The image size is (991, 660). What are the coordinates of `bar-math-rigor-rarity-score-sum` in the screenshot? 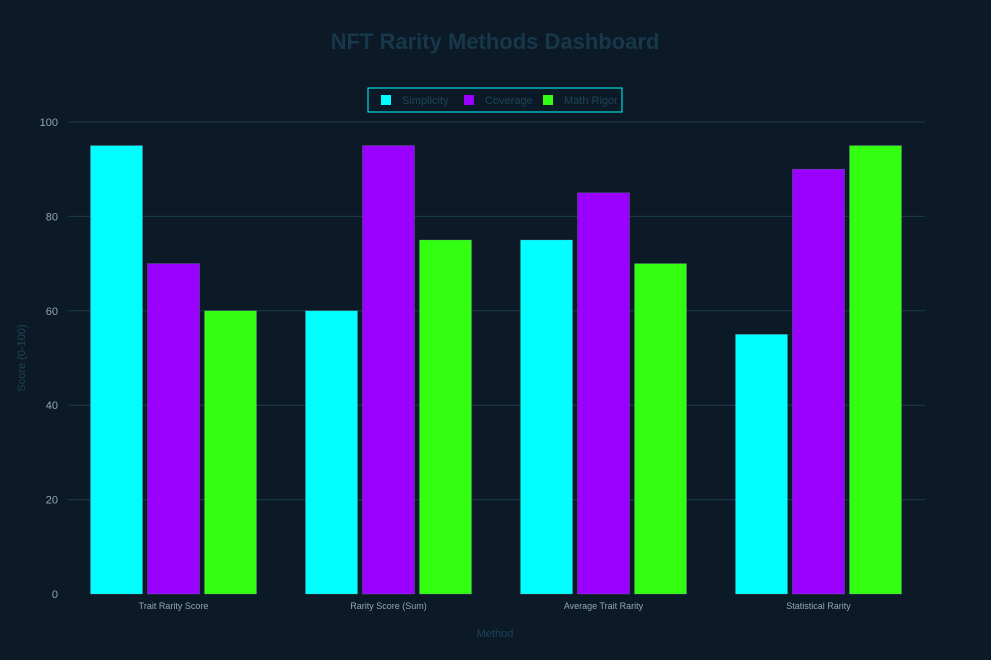 It's located at (445, 417).